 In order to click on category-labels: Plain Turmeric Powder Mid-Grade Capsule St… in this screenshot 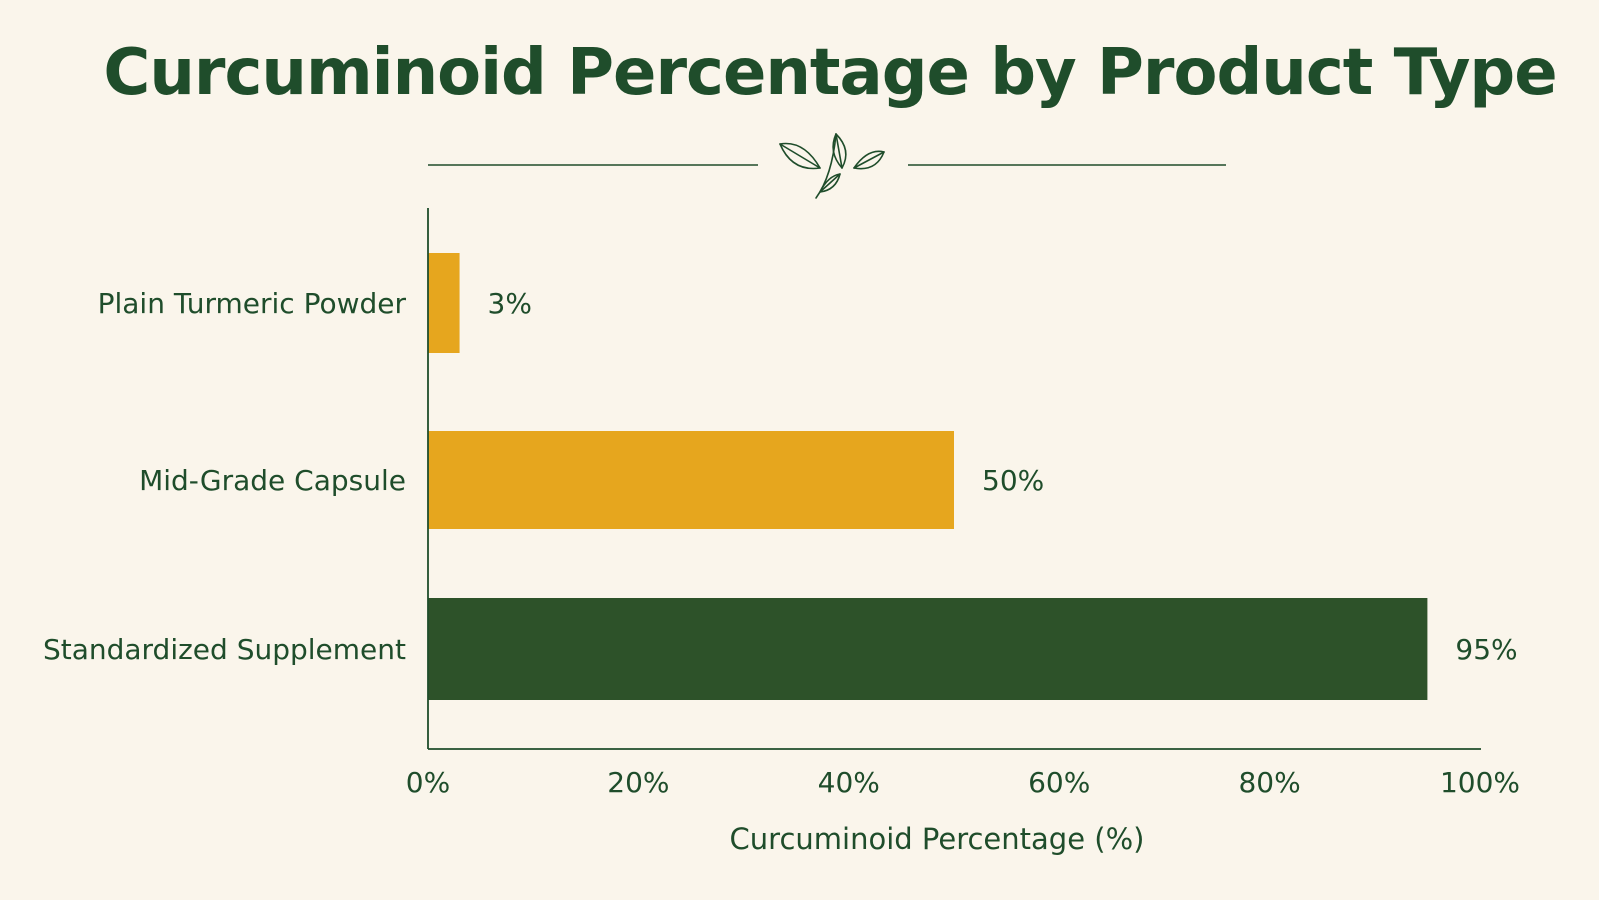, I will do `click(225, 476)`.